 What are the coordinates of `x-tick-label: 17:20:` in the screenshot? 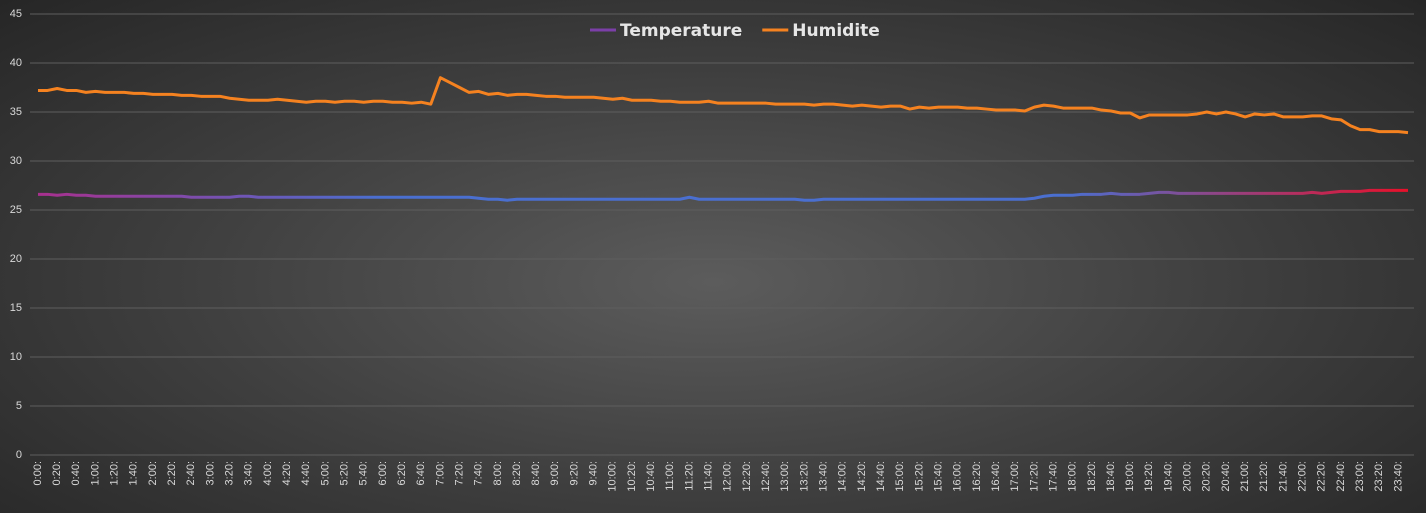 It's located at (1034, 476).